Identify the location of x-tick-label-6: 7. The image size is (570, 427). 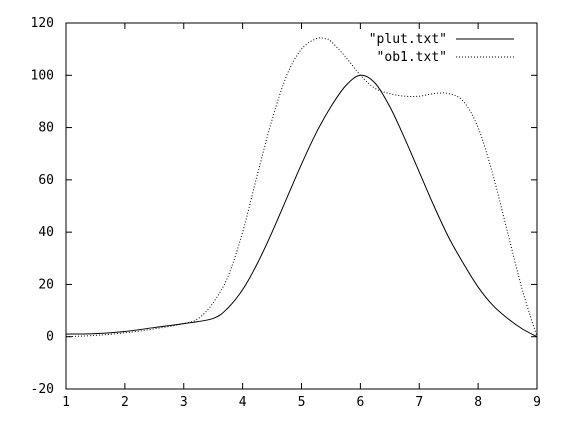
(419, 402).